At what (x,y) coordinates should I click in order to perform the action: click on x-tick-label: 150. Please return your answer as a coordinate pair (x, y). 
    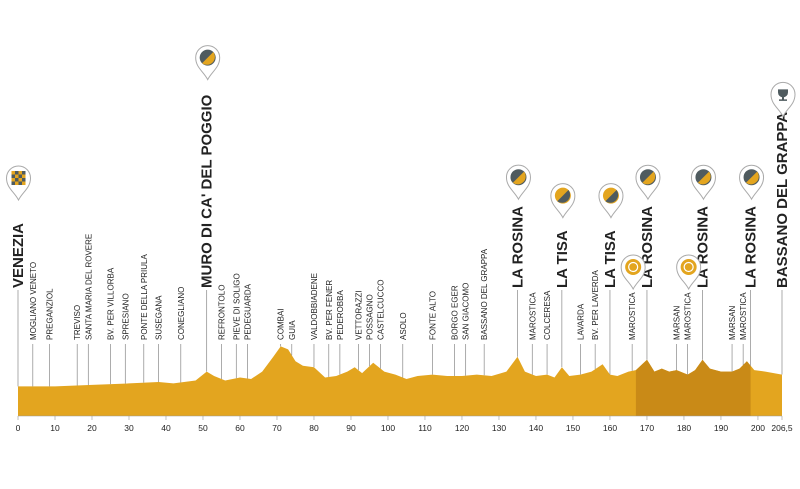
    Looking at the image, I should click on (573, 428).